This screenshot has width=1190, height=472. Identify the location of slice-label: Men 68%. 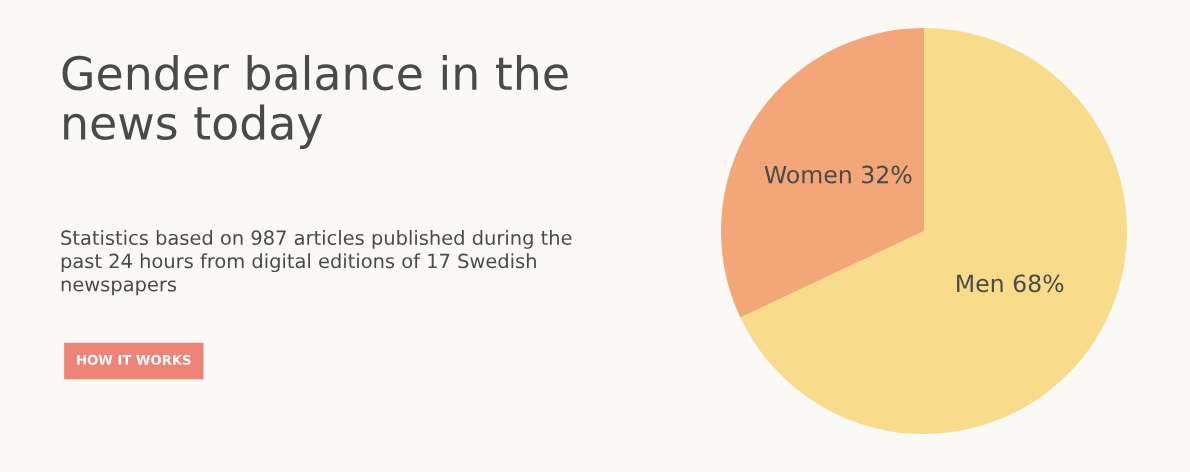
(1010, 283).